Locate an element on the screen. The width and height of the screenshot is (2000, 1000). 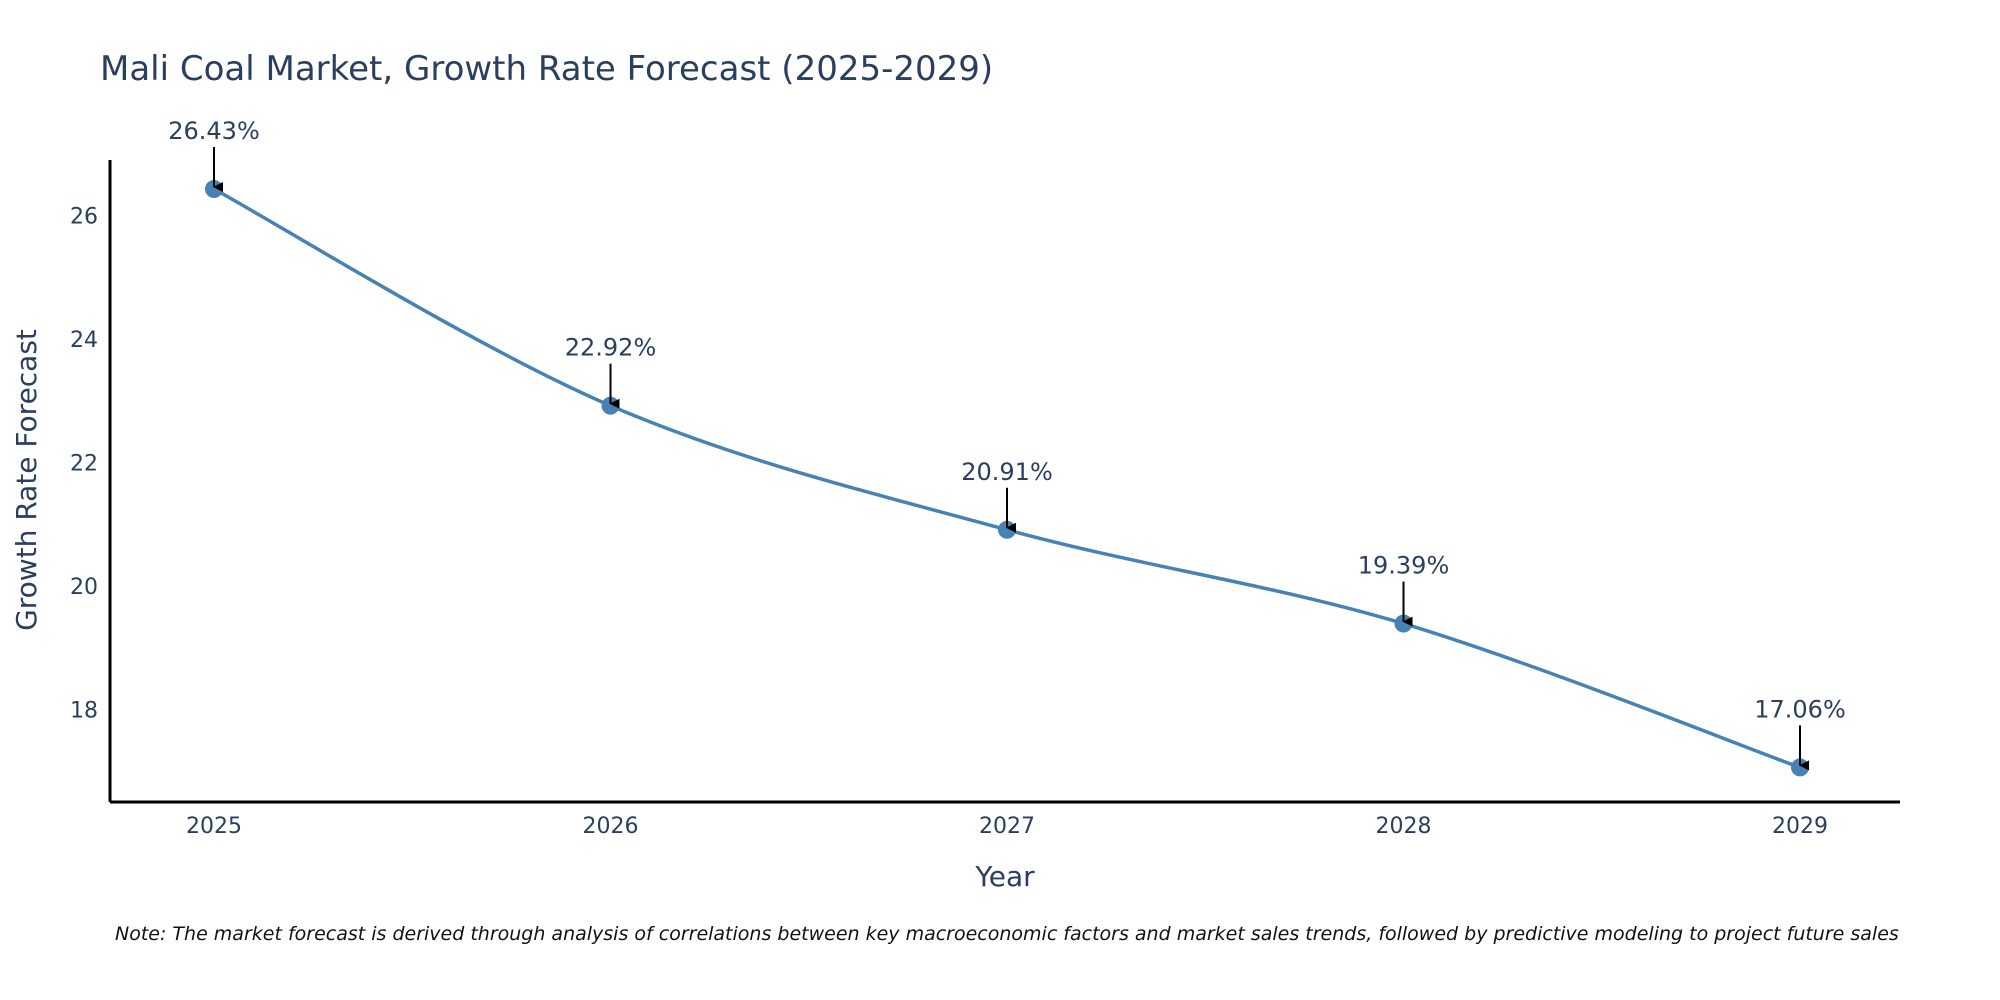
y-tick-label: 18 is located at coordinates (84, 710).